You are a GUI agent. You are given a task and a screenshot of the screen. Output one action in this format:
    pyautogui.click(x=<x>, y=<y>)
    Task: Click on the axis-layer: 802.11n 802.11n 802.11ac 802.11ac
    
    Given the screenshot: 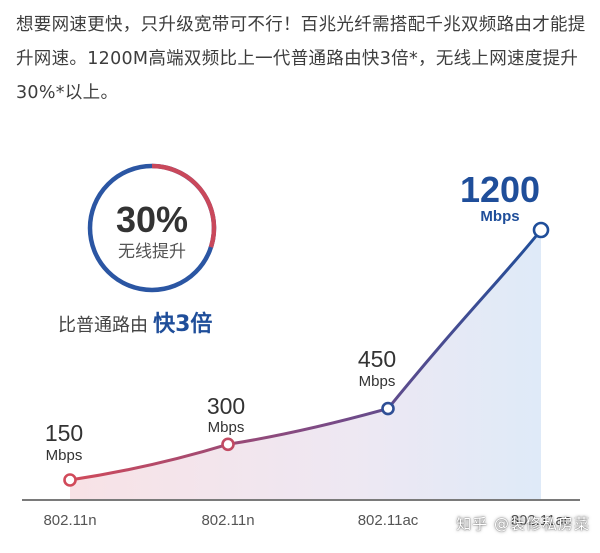 What is the action you would take?
    pyautogui.click(x=301, y=514)
    